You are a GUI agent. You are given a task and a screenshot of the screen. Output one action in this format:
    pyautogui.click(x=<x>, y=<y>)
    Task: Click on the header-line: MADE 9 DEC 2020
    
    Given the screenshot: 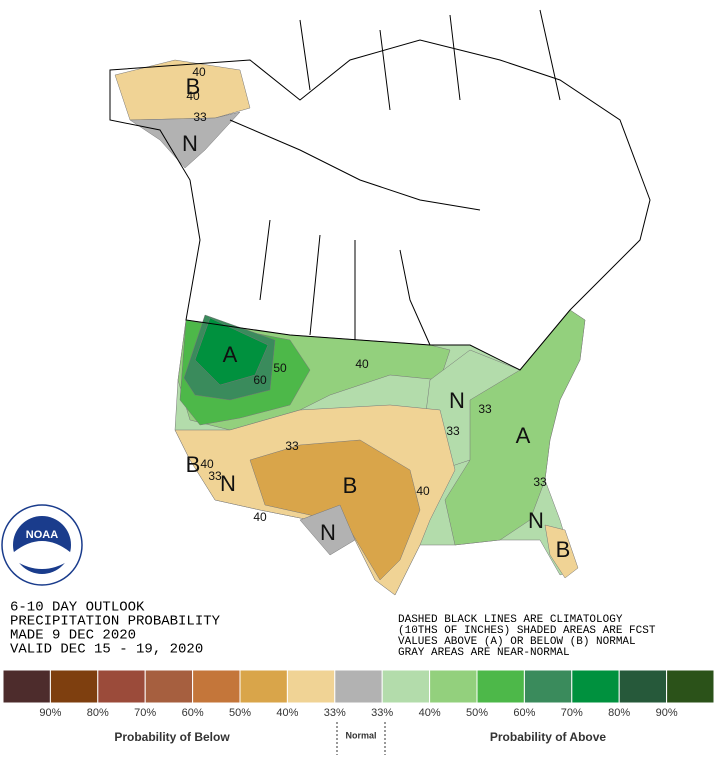 What is the action you would take?
    pyautogui.click(x=73, y=636)
    